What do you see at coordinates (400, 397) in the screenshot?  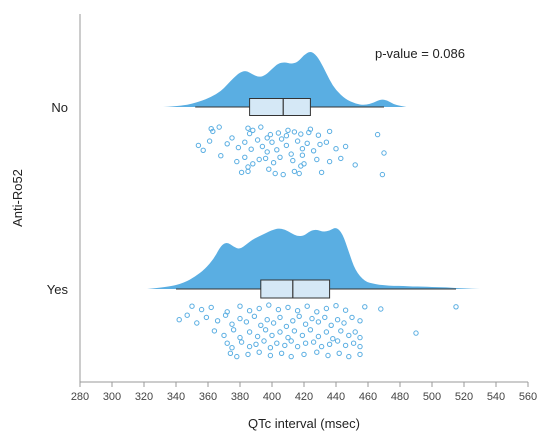 I see `x-tick-label: 480` at bounding box center [400, 397].